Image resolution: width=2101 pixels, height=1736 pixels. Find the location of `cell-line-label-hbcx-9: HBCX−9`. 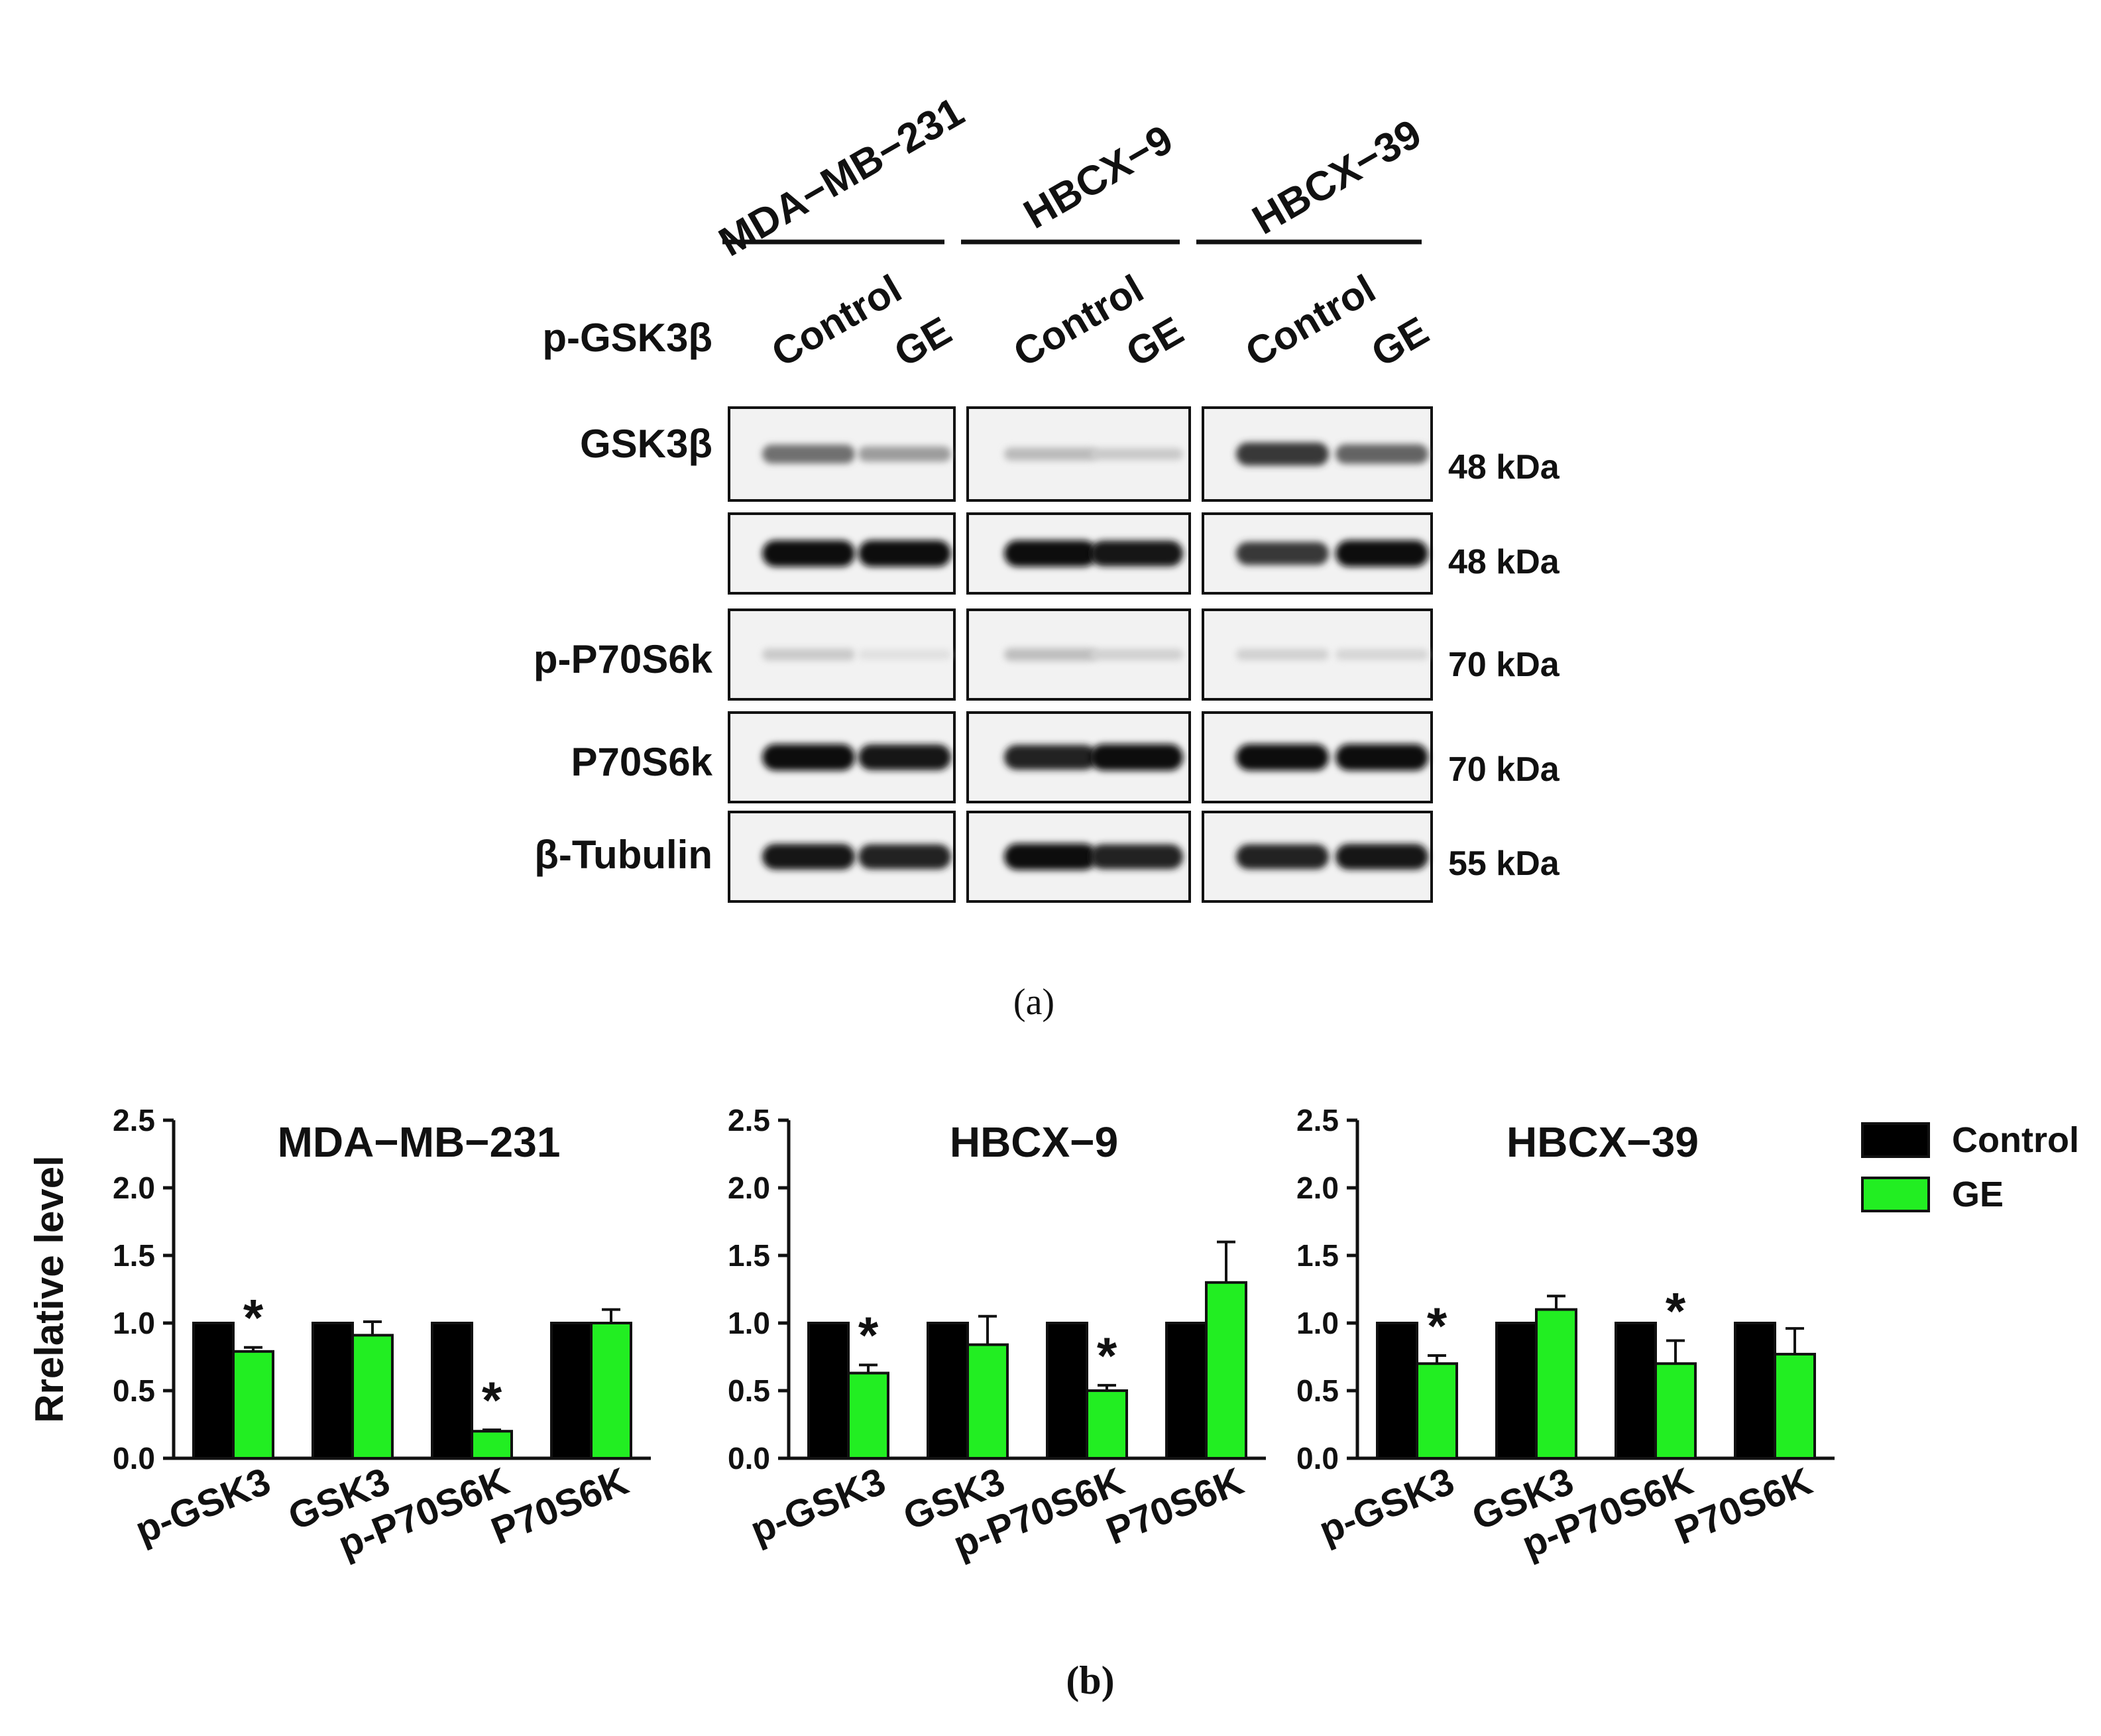

cell-line-label-hbcx-9: HBCX−9 is located at coordinates (1098, 177).